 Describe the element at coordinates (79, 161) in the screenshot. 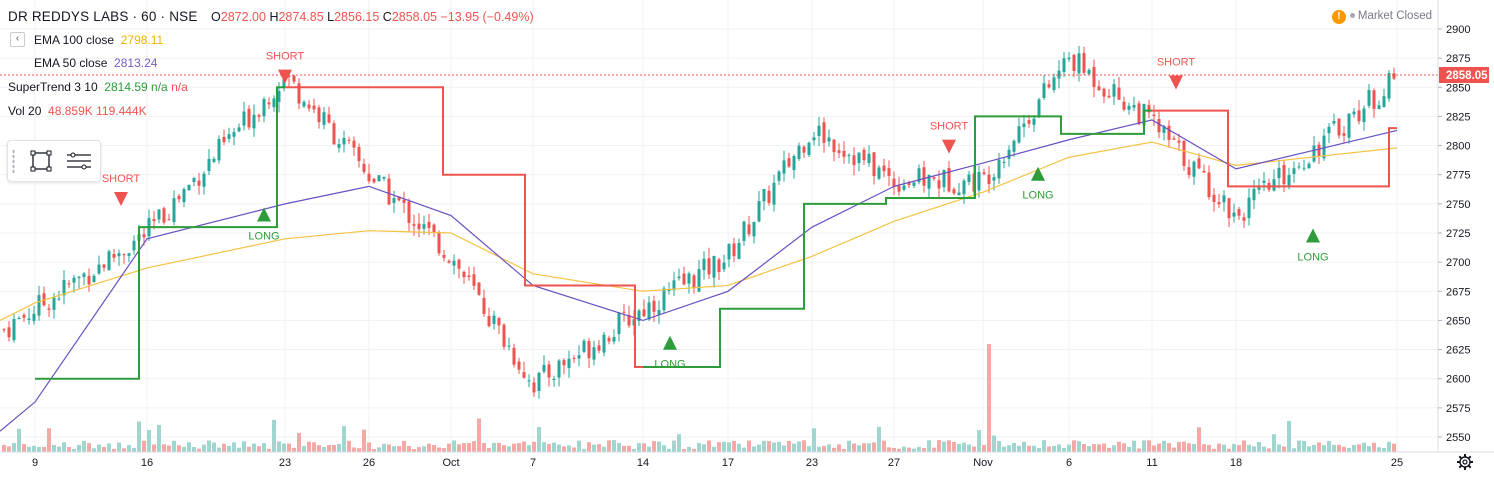

I see `format-lines-icon` at that location.